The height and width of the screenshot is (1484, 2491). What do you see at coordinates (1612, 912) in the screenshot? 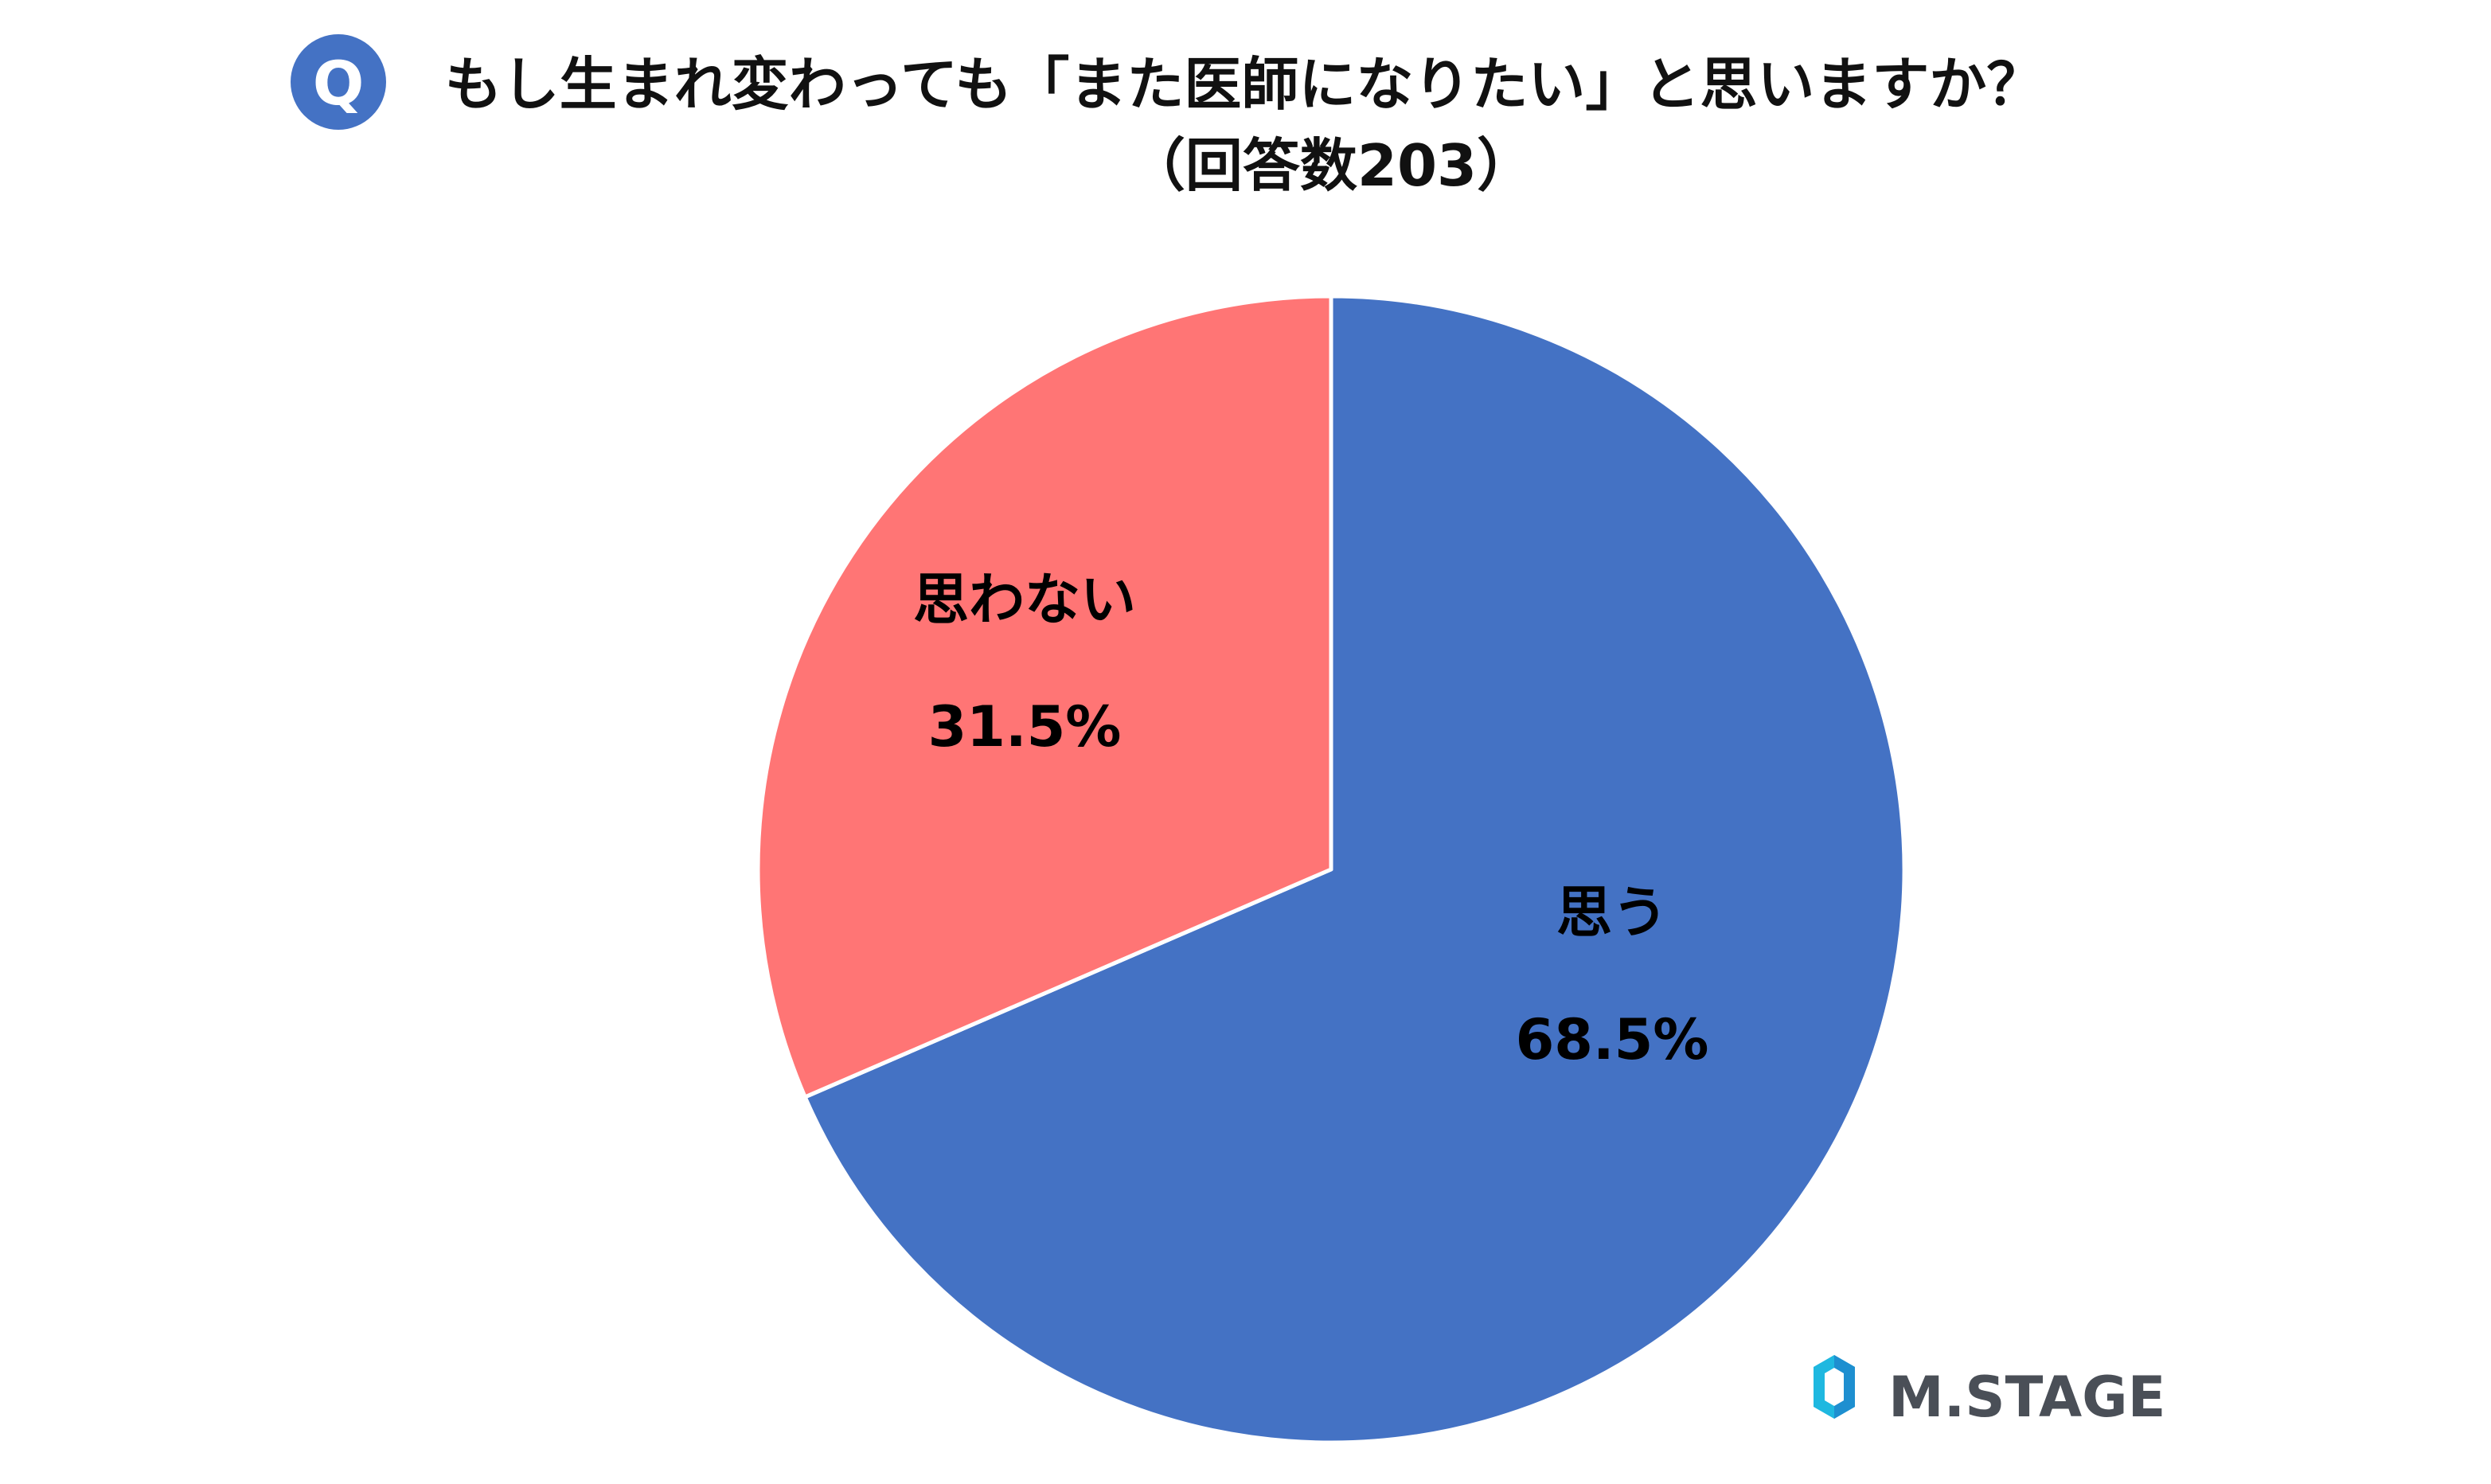
I see `slice-label-omou: 思う` at bounding box center [1612, 912].